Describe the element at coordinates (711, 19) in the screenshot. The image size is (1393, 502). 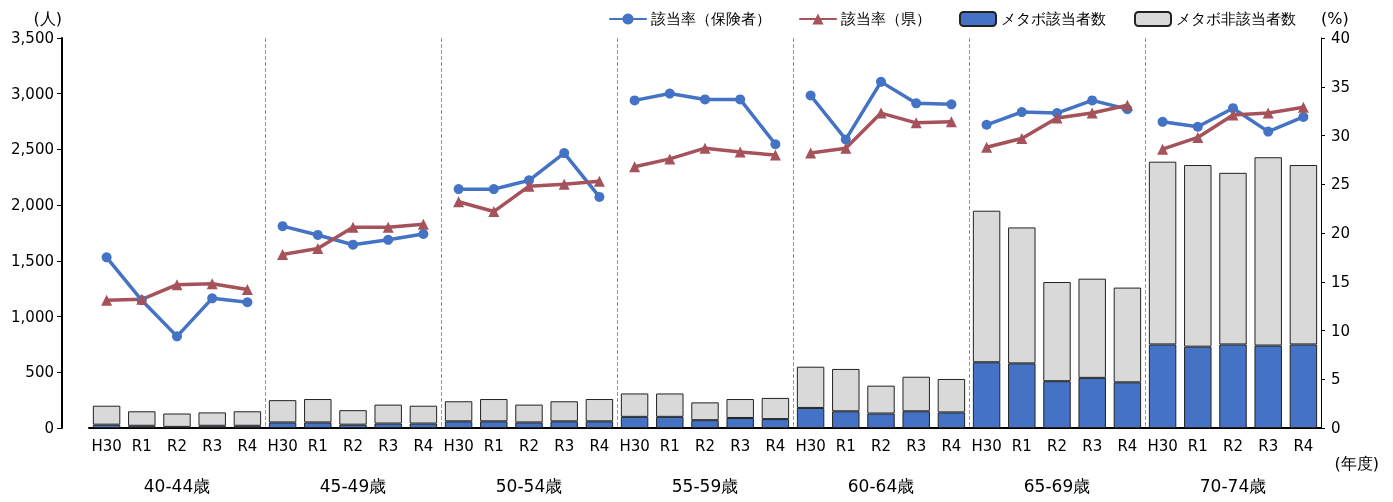
I see `legend-label: 該当率（保険者）` at that location.